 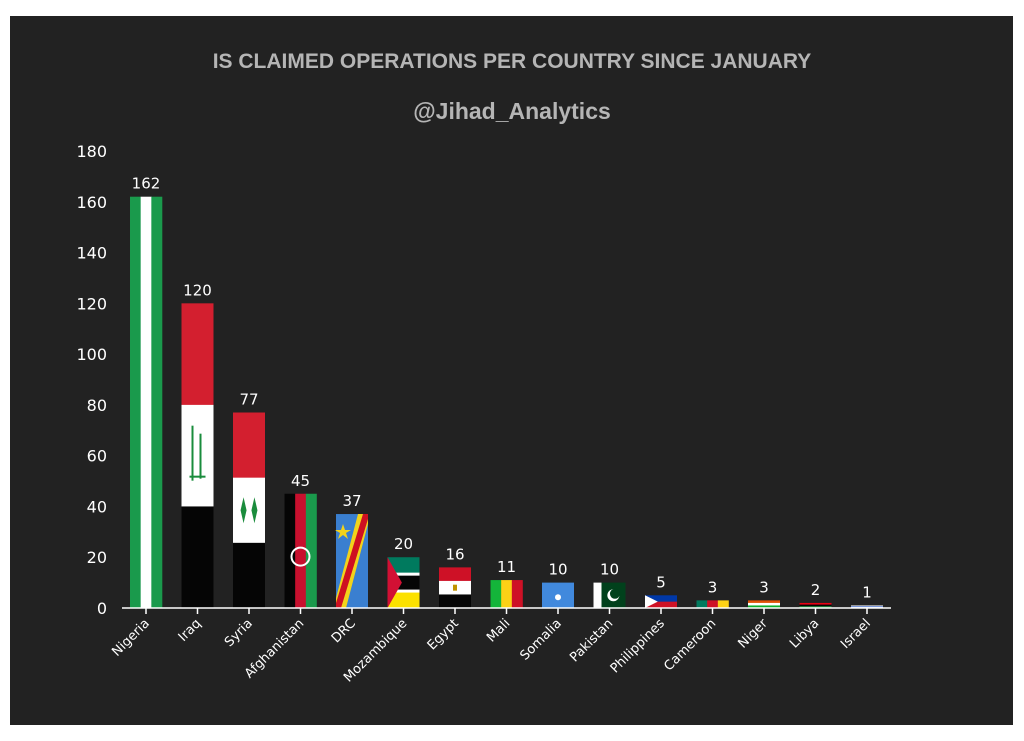 I want to click on value-label-pakistan: 10, so click(x=609, y=570).